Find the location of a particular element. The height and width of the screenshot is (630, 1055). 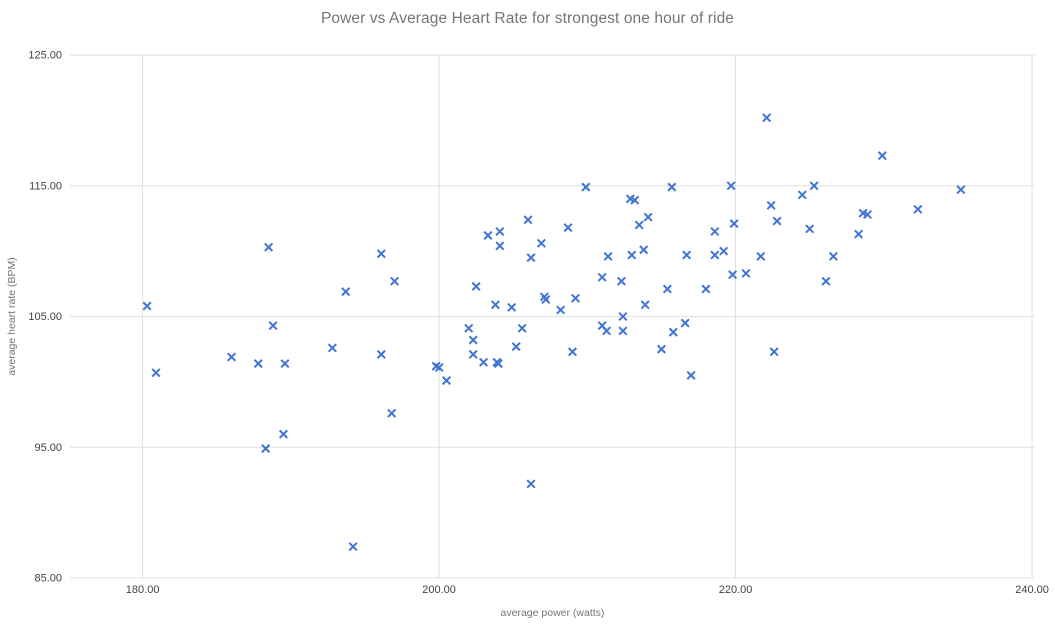

y-tick-label: 95.00 is located at coordinates (48, 448).